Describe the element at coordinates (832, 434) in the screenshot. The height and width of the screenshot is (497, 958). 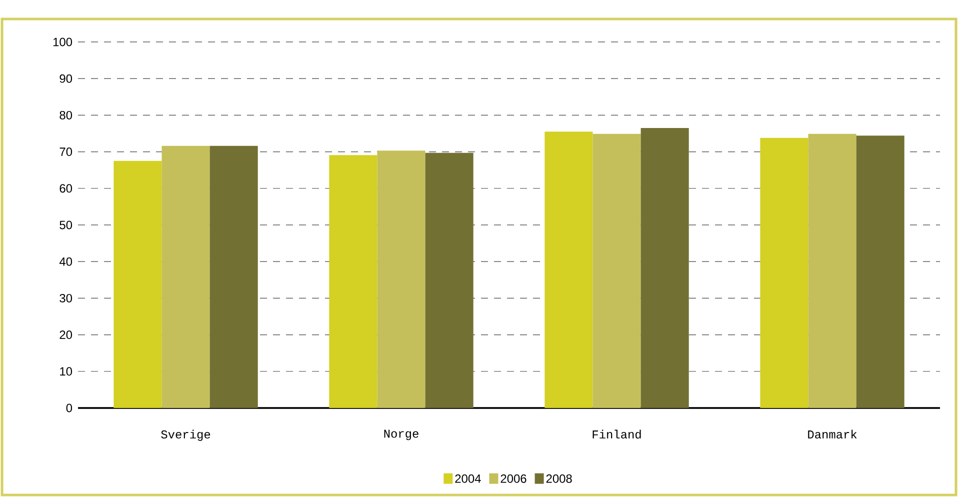
I see `x-tick-label: Danmark` at that location.